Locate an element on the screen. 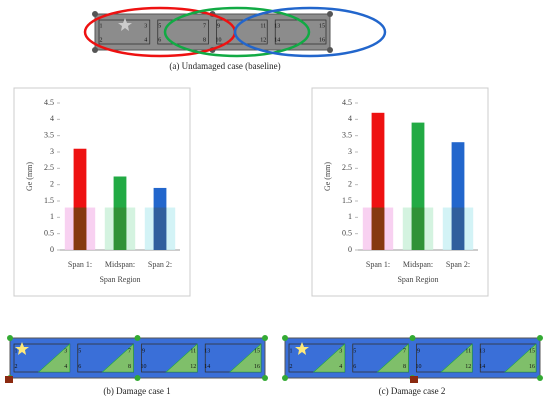 This screenshot has width=550, height=403. caption: (a) Undamaged case (baseline) is located at coordinates (224, 66).